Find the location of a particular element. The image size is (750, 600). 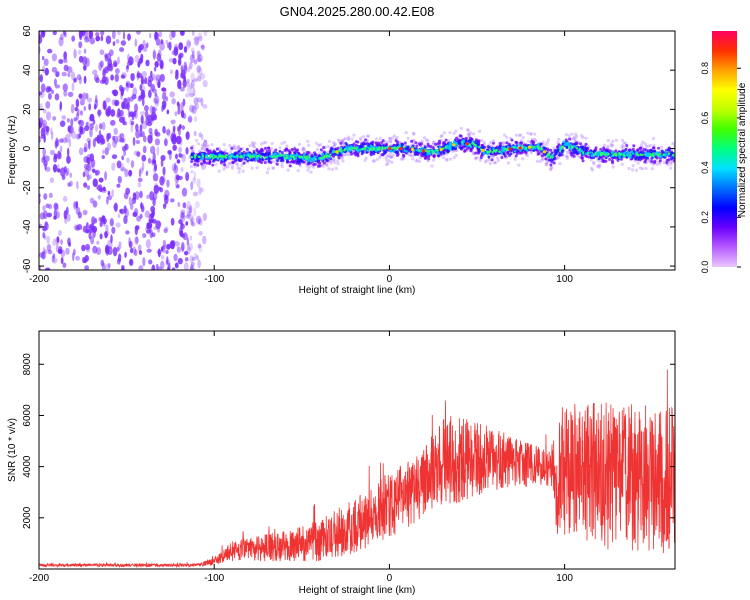

ridge-peak-mark is located at coordinates (401, 148).